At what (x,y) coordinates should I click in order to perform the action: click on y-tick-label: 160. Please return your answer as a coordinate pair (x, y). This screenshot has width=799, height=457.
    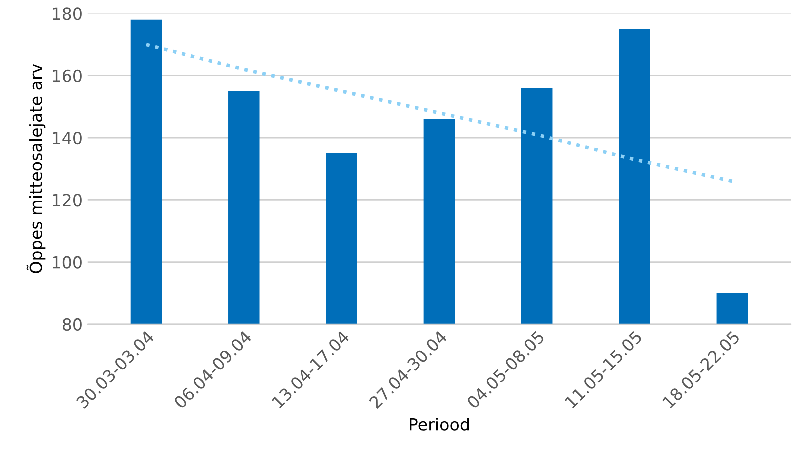
    Looking at the image, I should click on (67, 76).